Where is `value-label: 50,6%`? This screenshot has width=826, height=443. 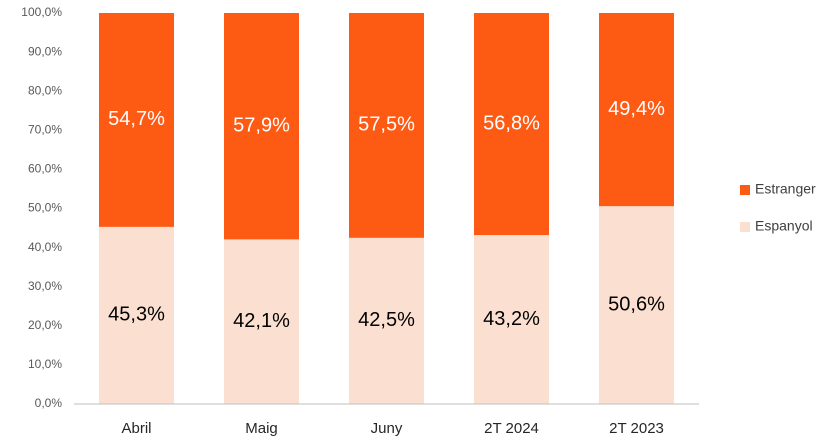
value-label: 50,6% is located at coordinates (636, 304).